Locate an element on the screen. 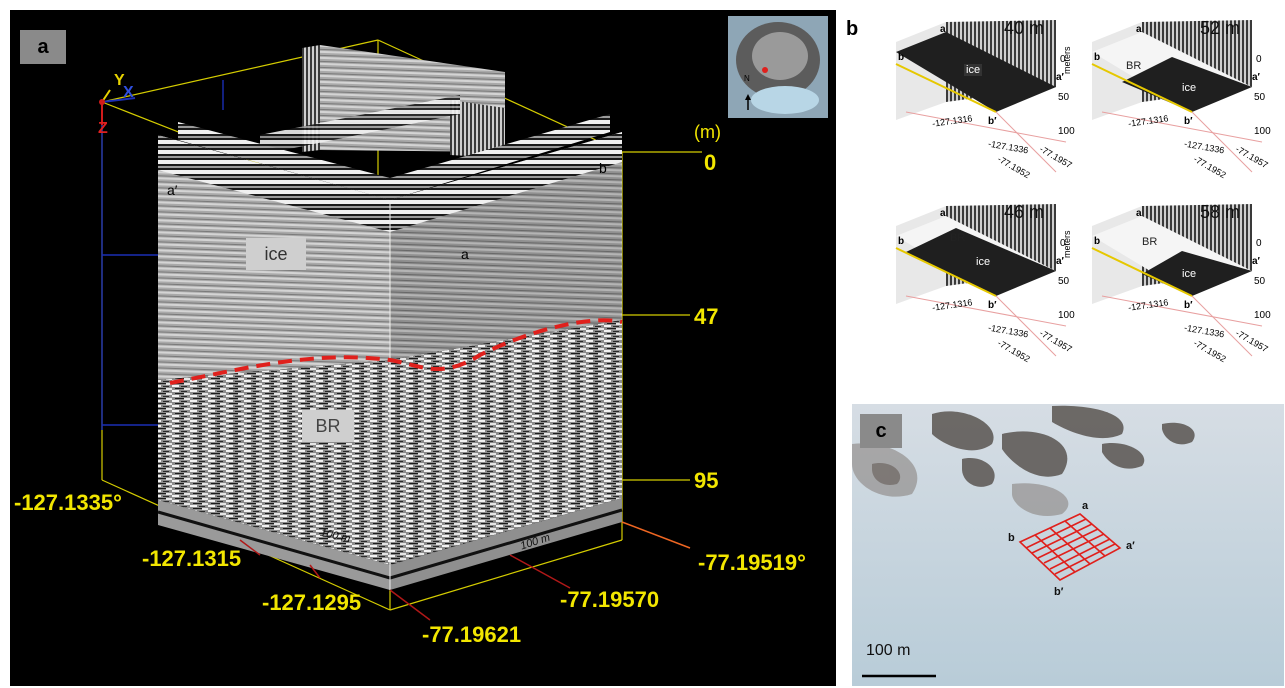  ice-bedrock-interface is located at coordinates (396, 351).